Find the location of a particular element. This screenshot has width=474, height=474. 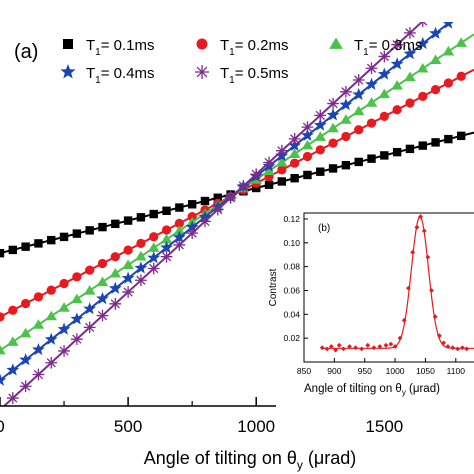

inset-y-axis-label: Contrast is located at coordinates (273, 287).